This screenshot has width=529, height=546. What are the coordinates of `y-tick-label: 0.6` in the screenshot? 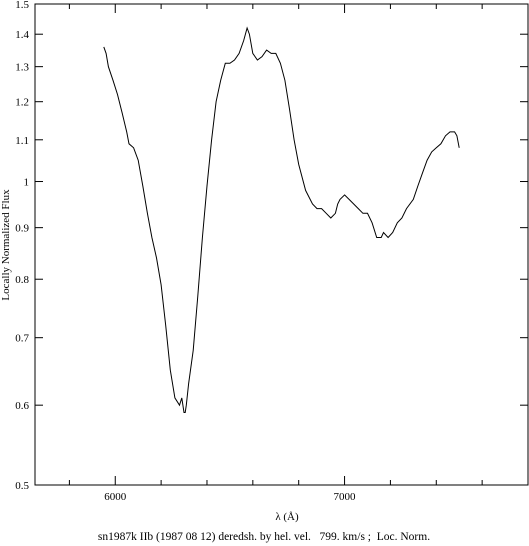 It's located at (22, 406).